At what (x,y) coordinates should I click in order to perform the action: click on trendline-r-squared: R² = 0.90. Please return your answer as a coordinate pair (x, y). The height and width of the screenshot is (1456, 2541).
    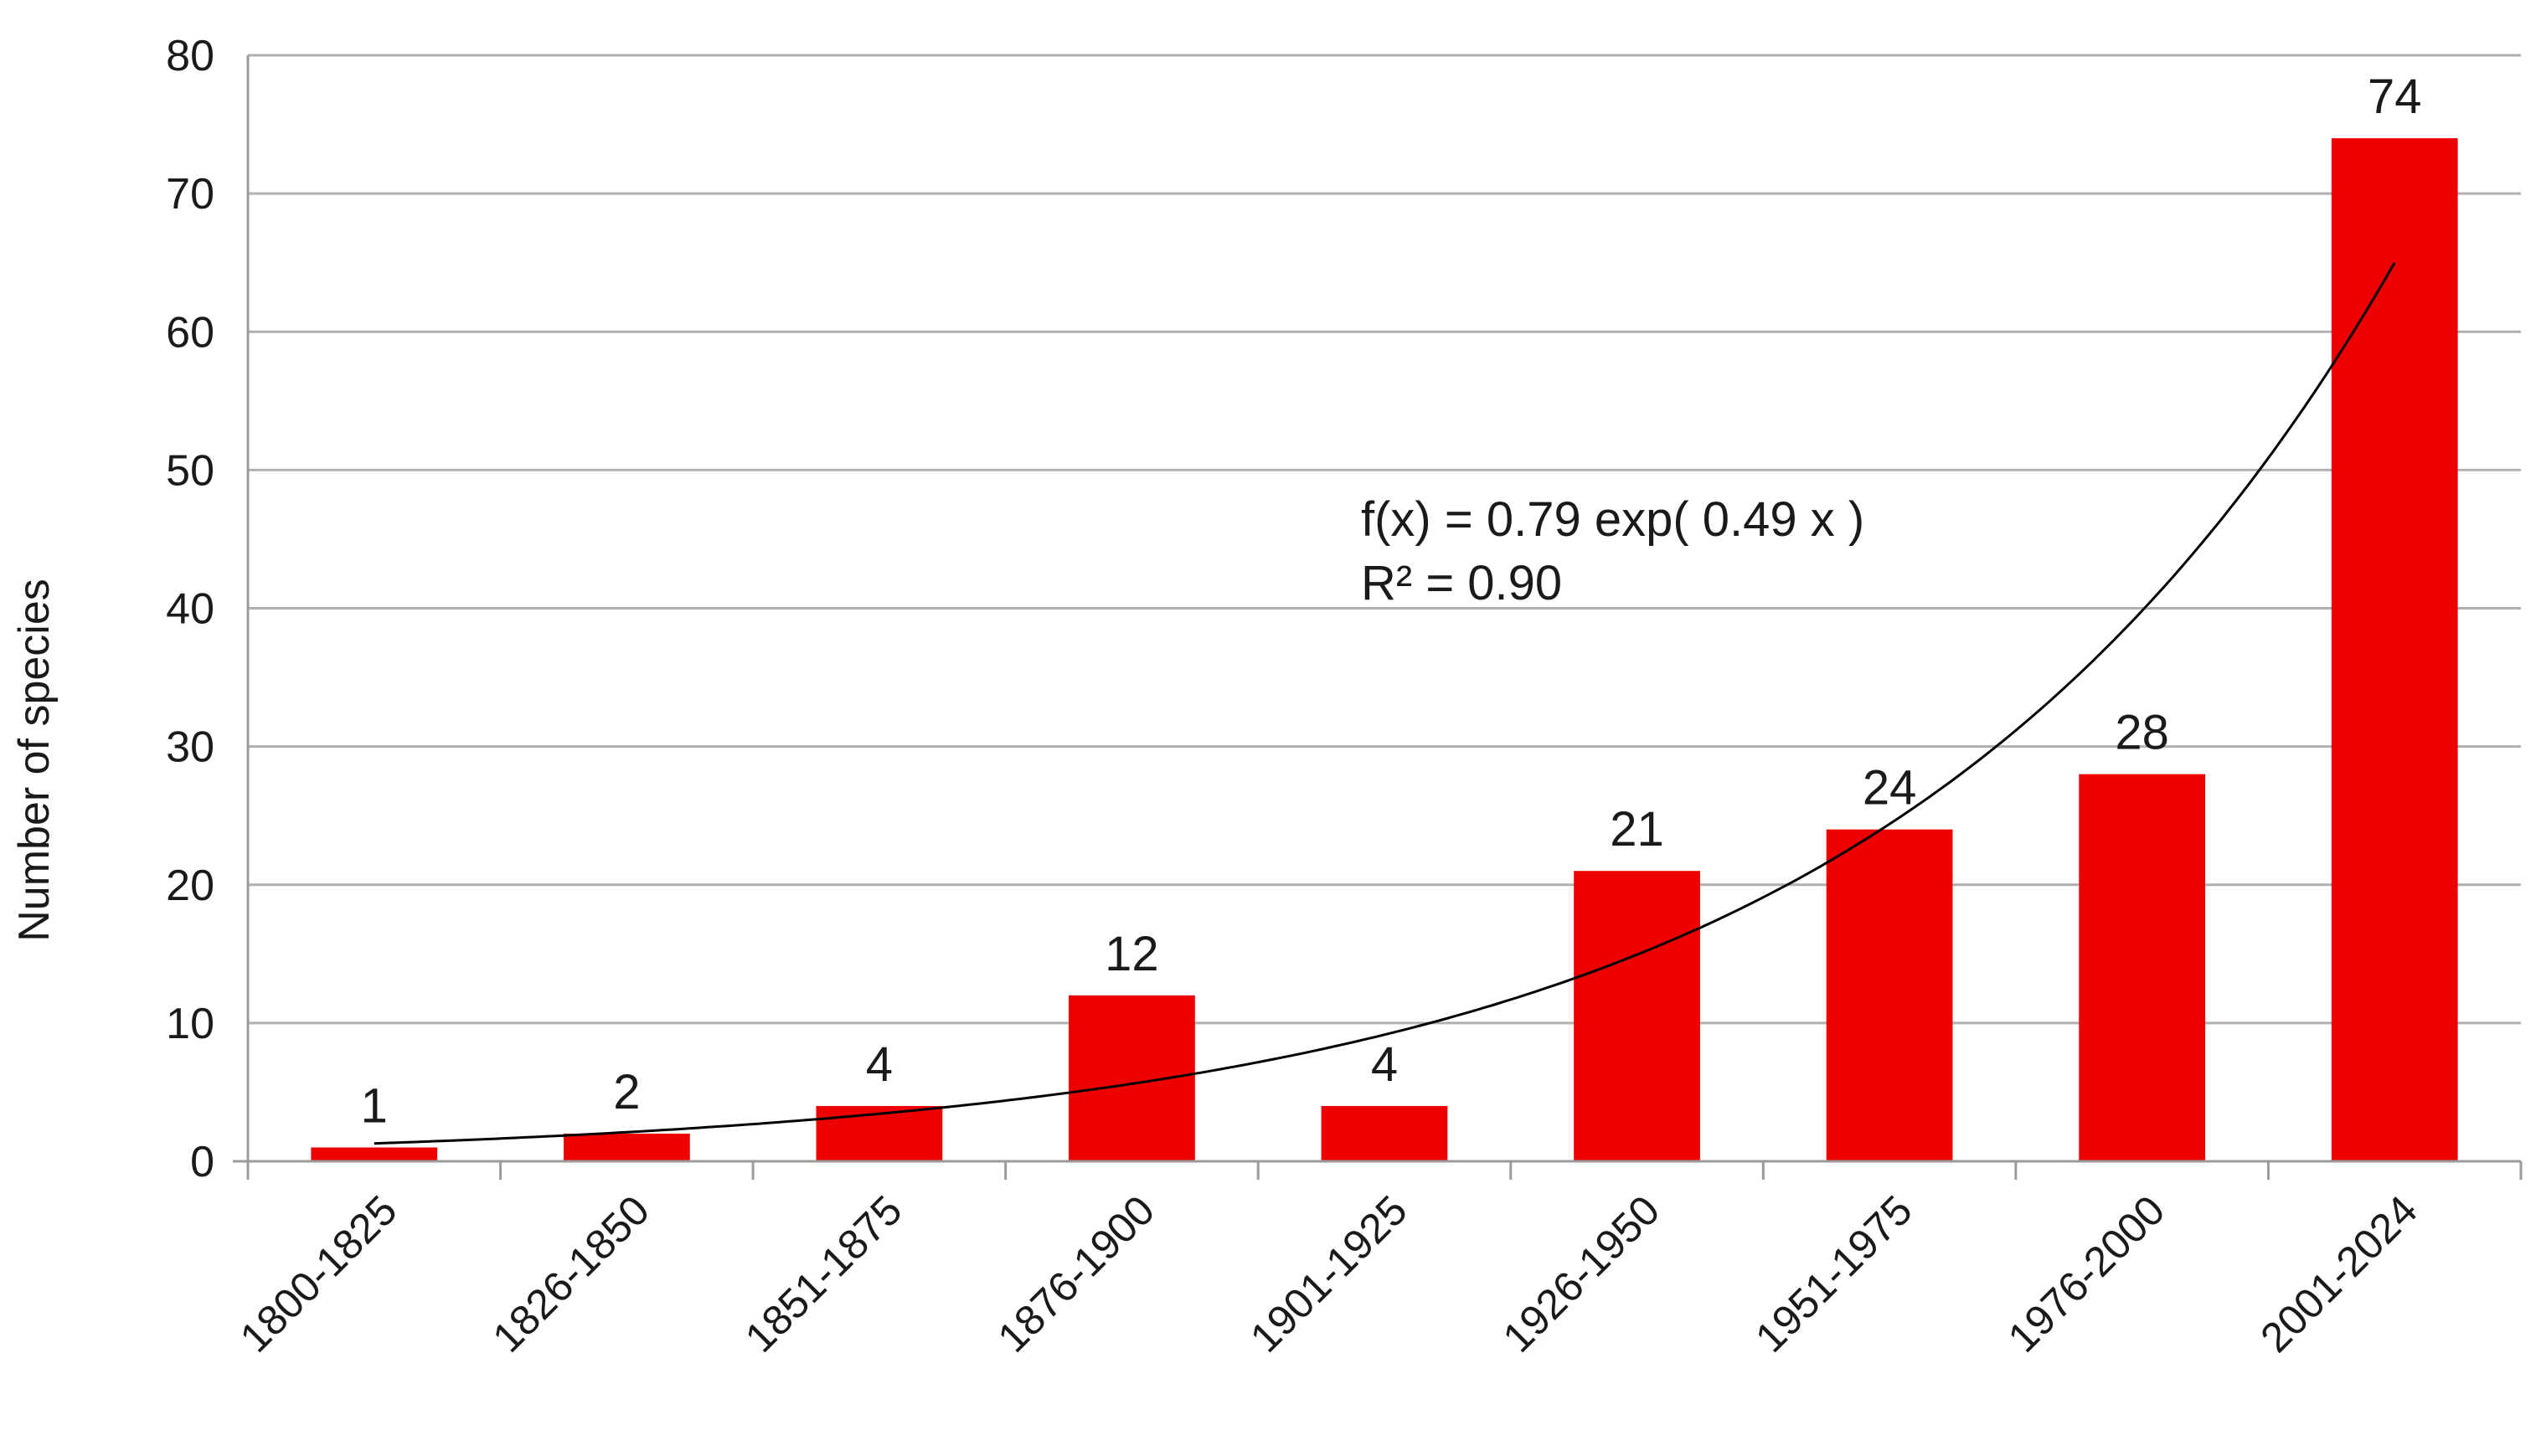
    Looking at the image, I should click on (1461, 583).